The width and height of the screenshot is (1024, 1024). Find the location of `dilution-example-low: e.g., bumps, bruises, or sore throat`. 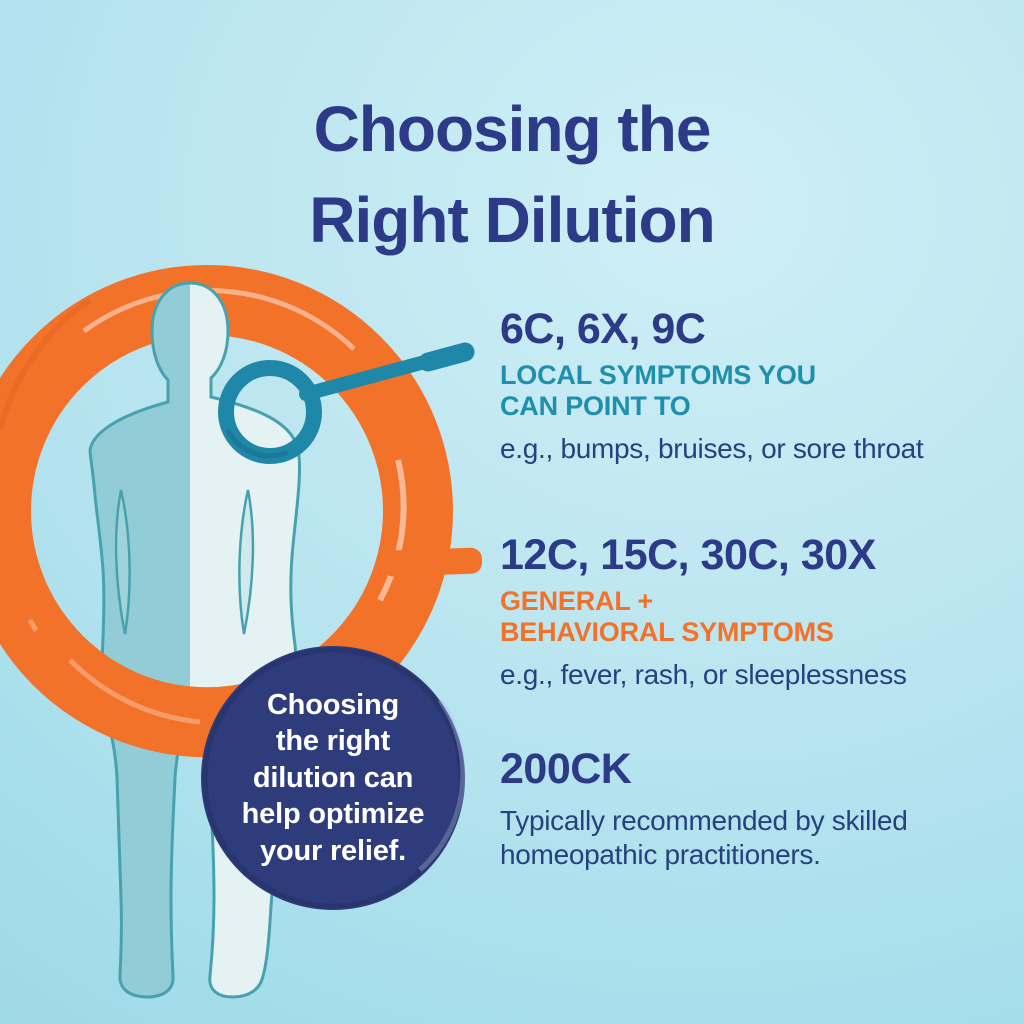

dilution-example-low: e.g., bumps, bruises, or sore throat is located at coordinates (712, 449).